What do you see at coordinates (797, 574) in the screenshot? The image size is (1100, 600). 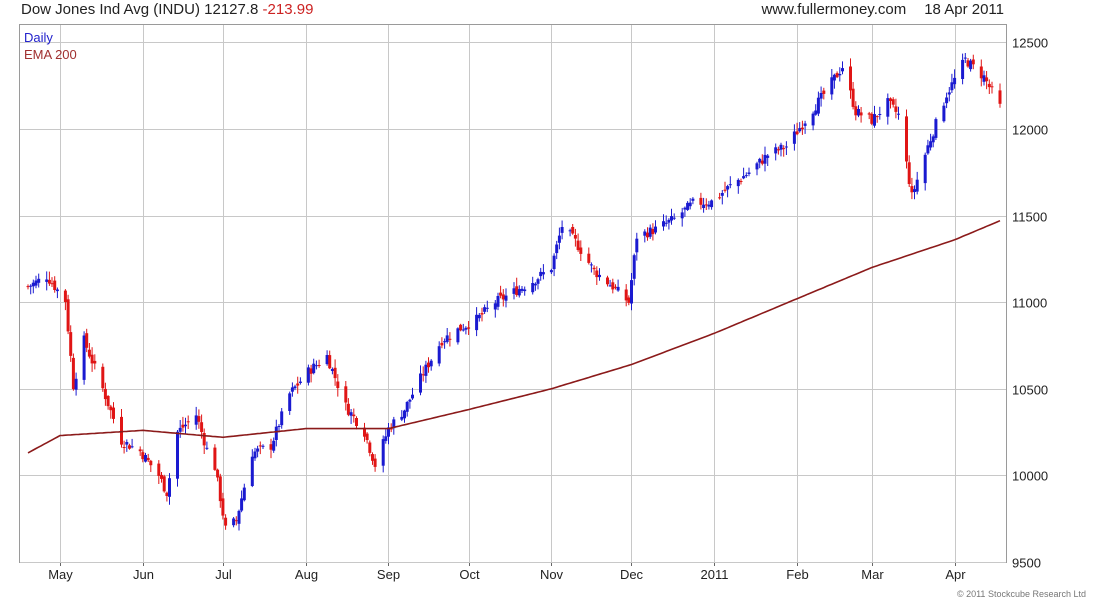 I see `x-tick-label: Feb` at bounding box center [797, 574].